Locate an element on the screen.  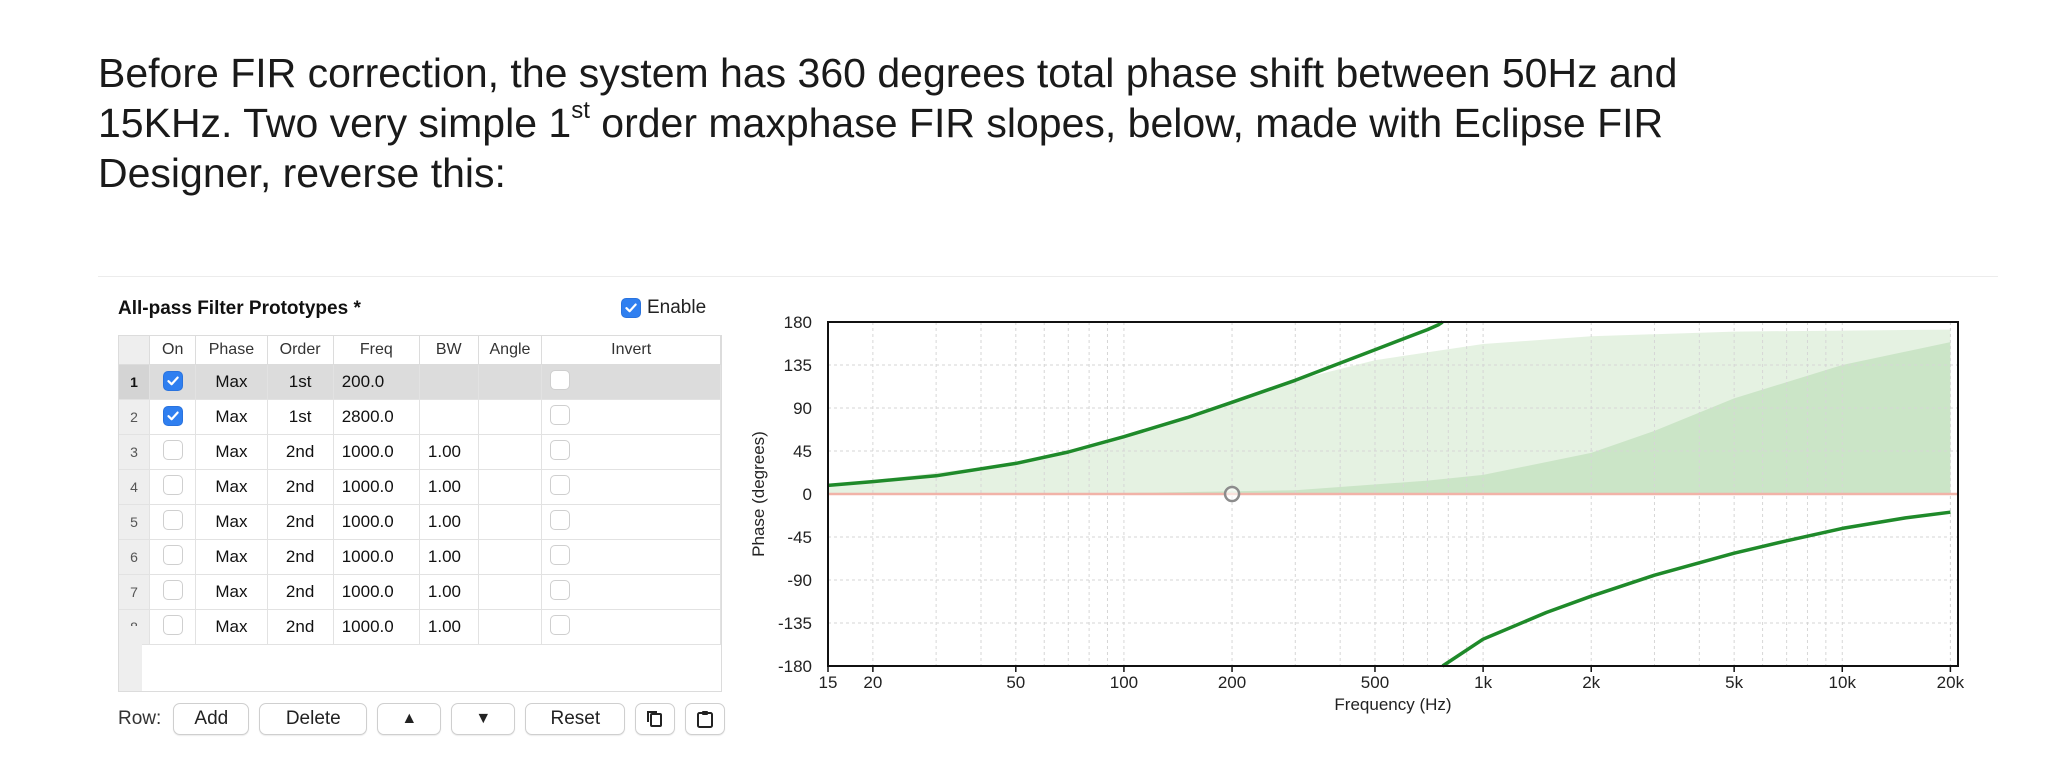
copy-button is located at coordinates (655, 719).